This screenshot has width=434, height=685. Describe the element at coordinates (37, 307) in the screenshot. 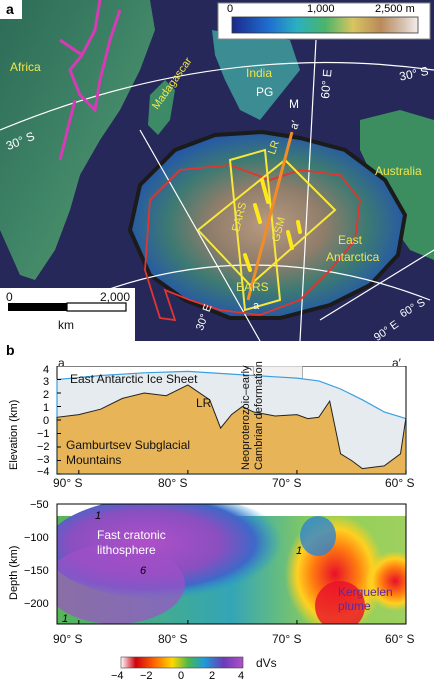

I see `scalebar-black` at that location.